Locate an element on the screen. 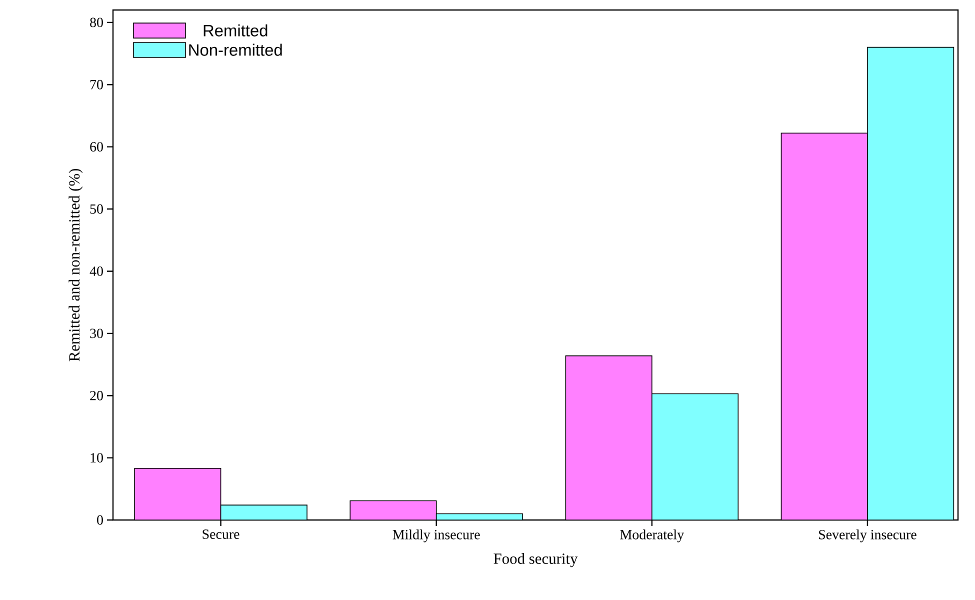 The width and height of the screenshot is (975, 600). y-tick-label: 70 is located at coordinates (96, 85).